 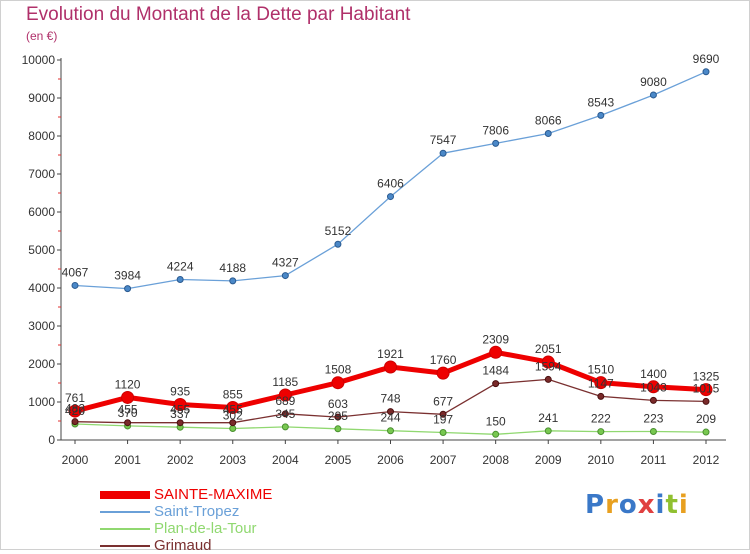 What do you see at coordinates (706, 377) in the screenshot?
I see `data-label: 1325` at bounding box center [706, 377].